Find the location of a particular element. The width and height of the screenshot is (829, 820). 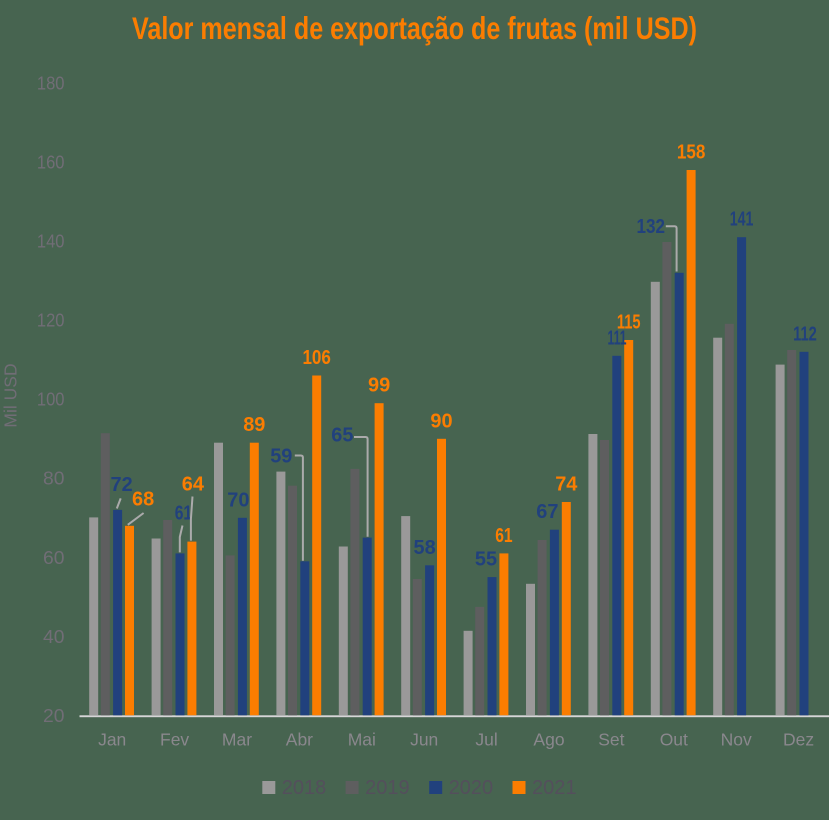

svg-text: 140 is located at coordinates (51, 242).